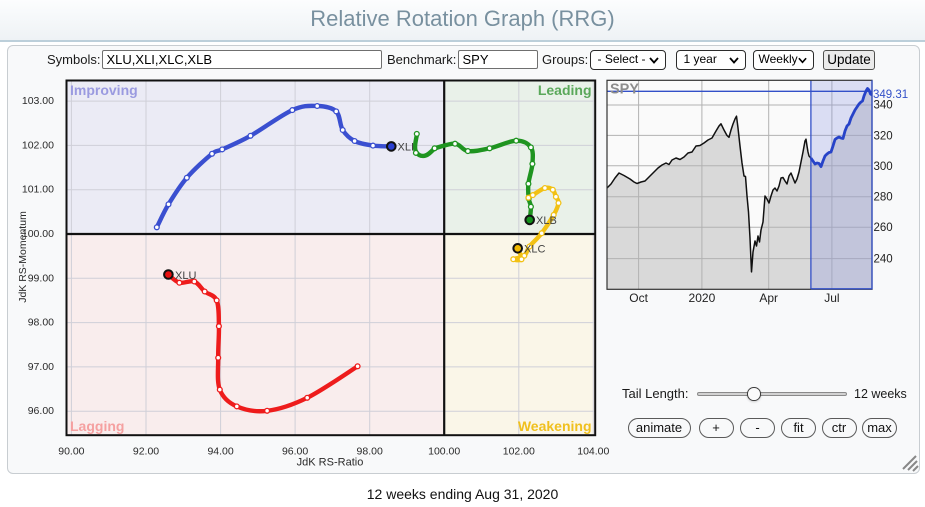  Describe the element at coordinates (565, 90) in the screenshot. I see `svg-text: Leading` at that location.